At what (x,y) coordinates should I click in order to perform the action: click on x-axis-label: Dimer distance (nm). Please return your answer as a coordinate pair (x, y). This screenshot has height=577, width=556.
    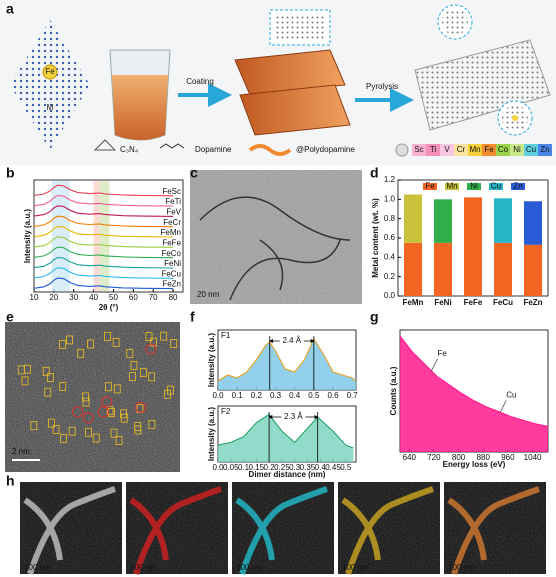
    Looking at the image, I should click on (287, 474).